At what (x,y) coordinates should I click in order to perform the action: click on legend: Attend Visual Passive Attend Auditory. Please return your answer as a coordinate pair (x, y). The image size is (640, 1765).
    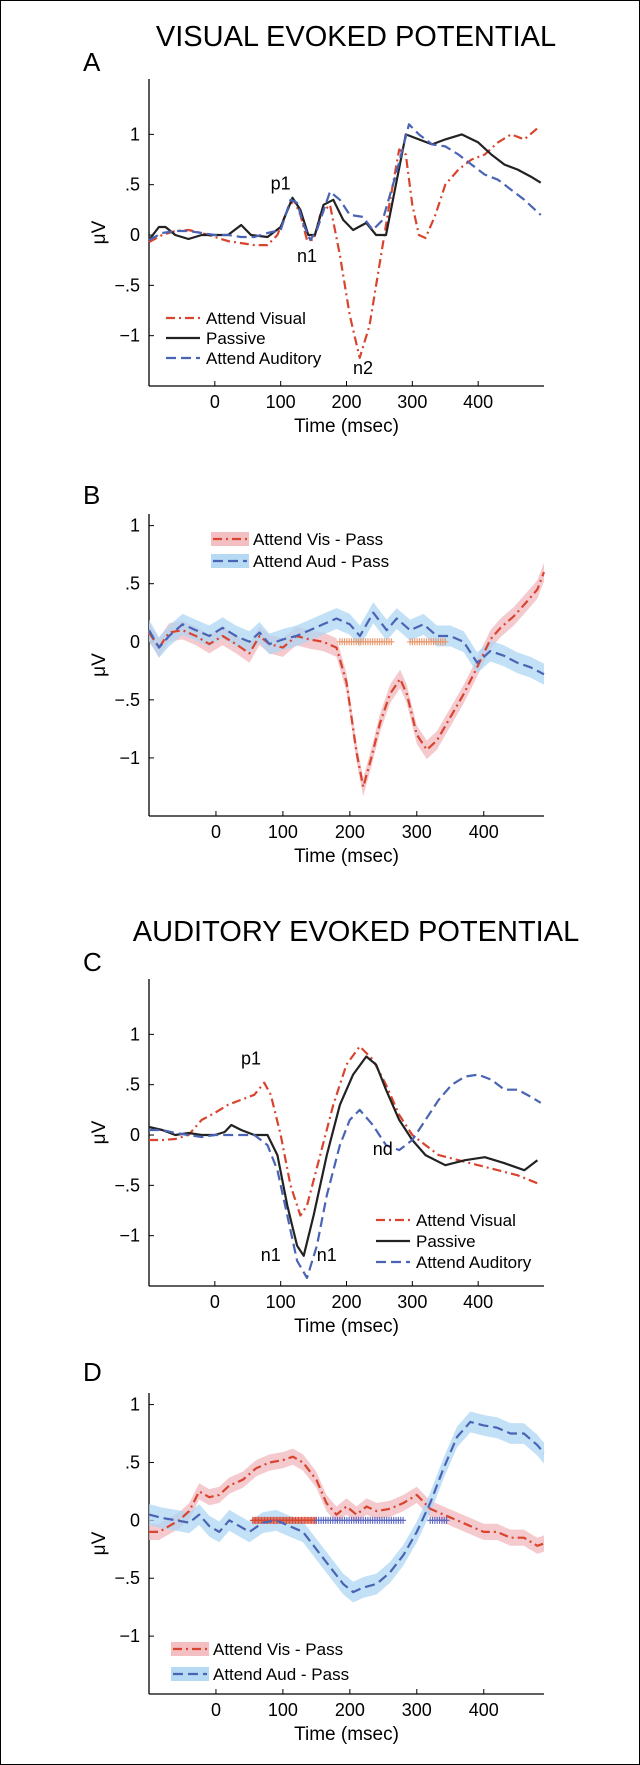
    Looking at the image, I should click on (454, 1241).